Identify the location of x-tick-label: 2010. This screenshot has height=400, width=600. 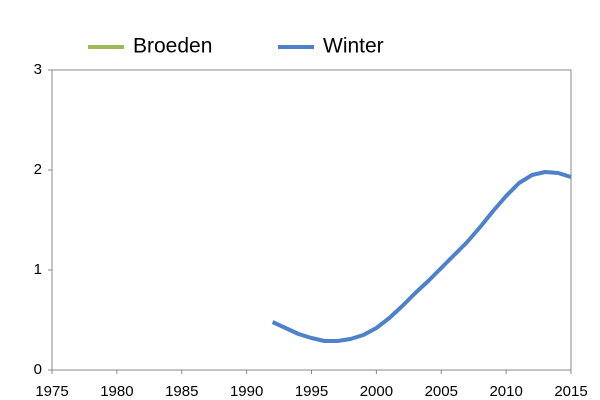
(505, 391).